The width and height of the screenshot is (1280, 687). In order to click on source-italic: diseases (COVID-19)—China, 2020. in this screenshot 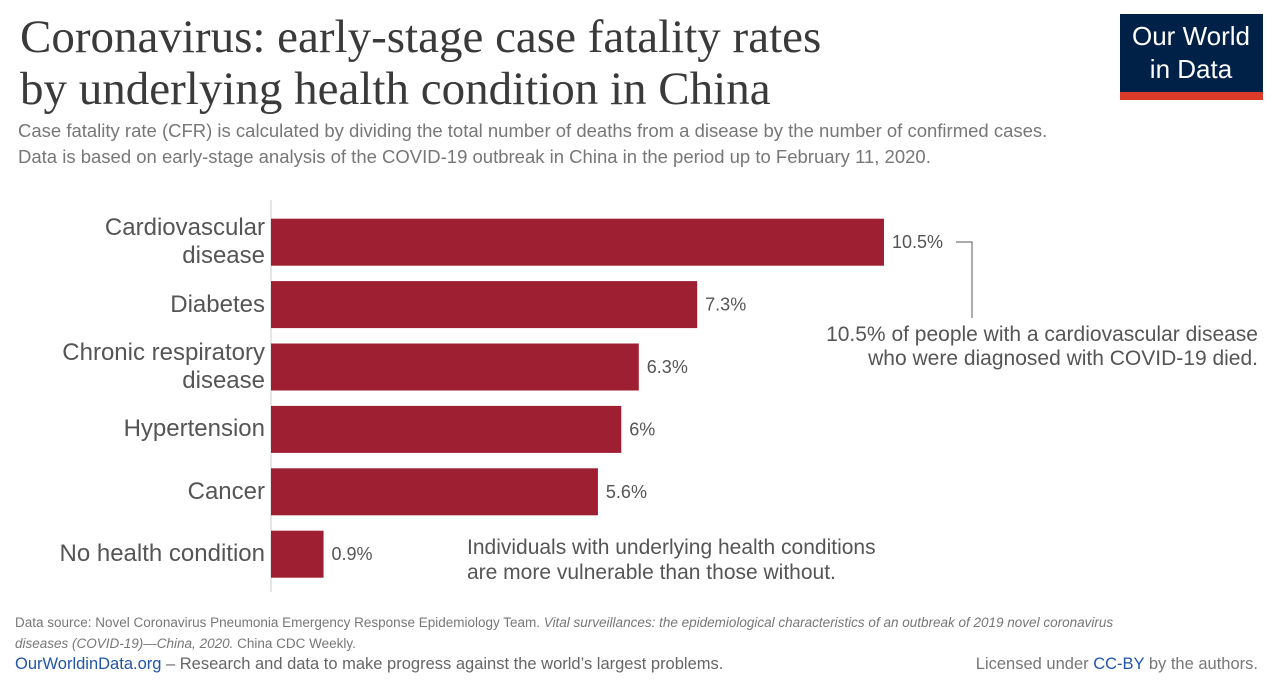, I will do `click(124, 643)`.